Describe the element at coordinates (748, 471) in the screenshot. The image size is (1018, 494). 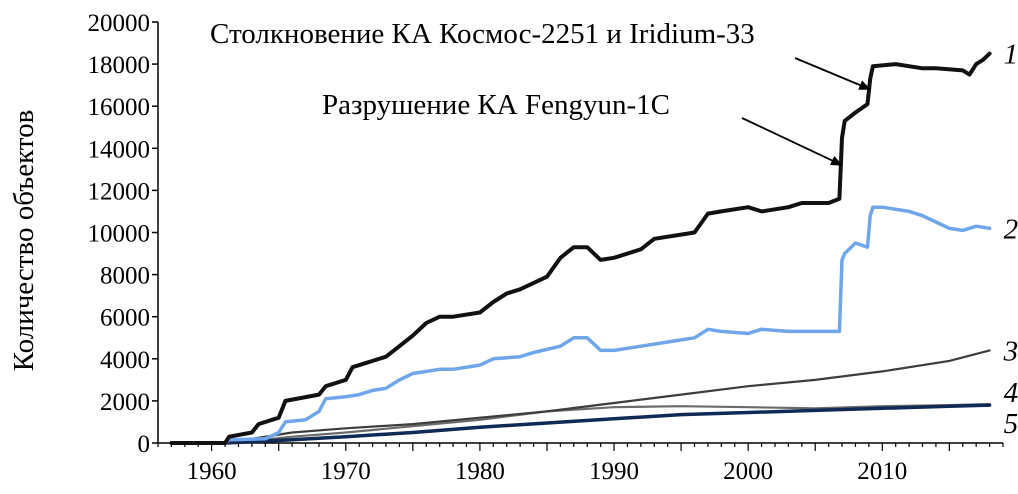
I see `x-tick-label: 2000` at that location.